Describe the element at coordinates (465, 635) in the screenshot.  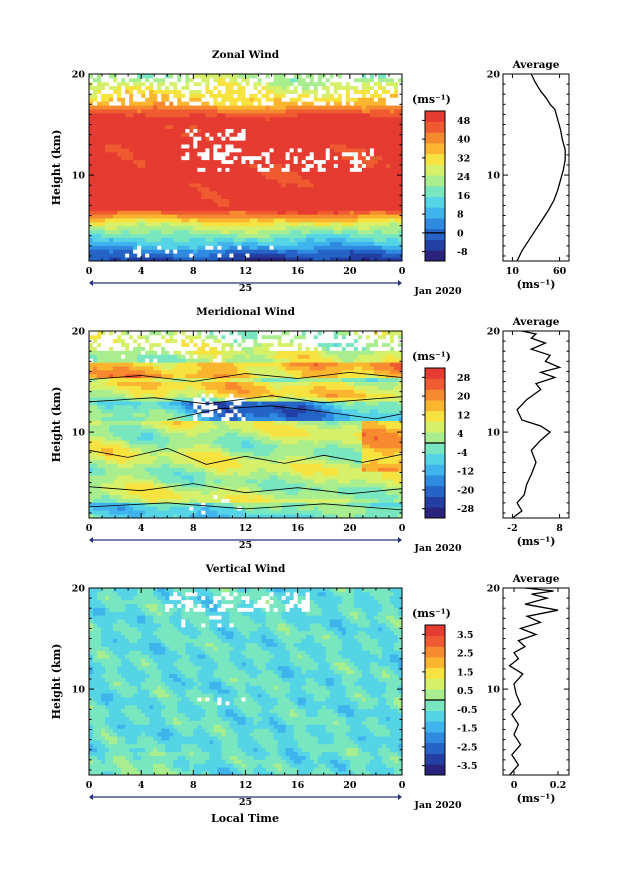
I see `colorbar-tick-label: 3.5` at that location.